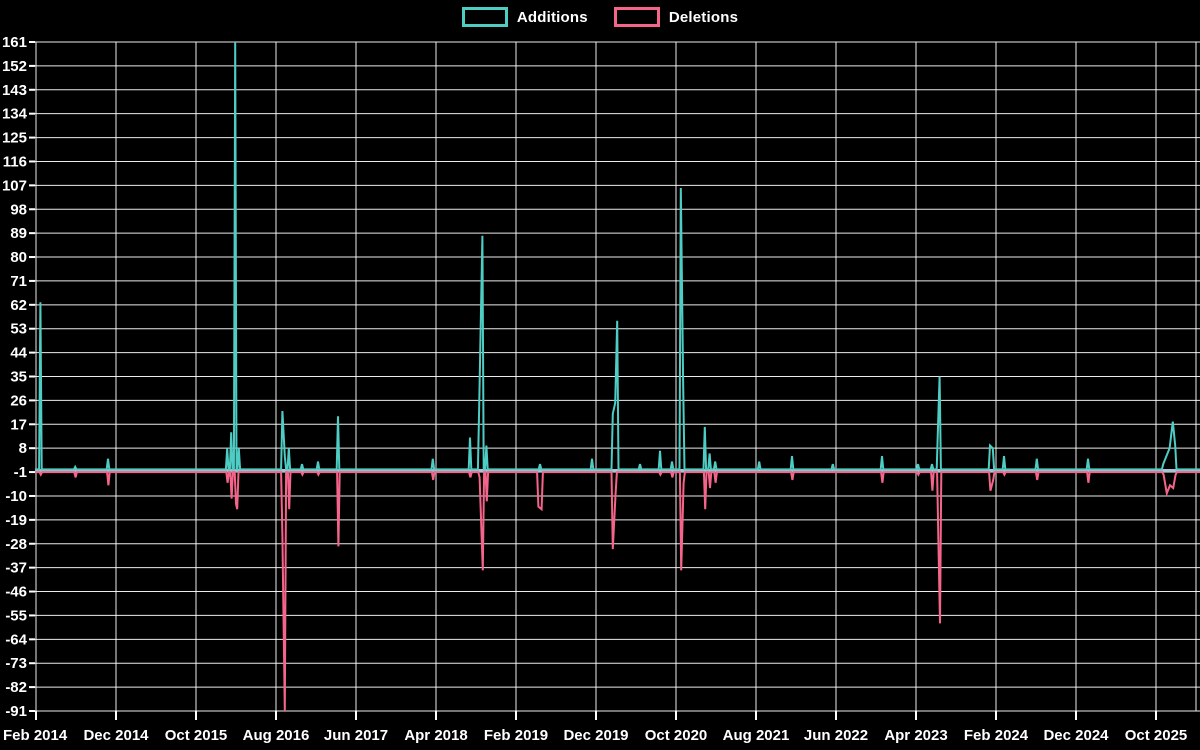 The width and height of the screenshot is (1200, 750). I want to click on x-tick-label: Dec 2024, so click(1076, 735).